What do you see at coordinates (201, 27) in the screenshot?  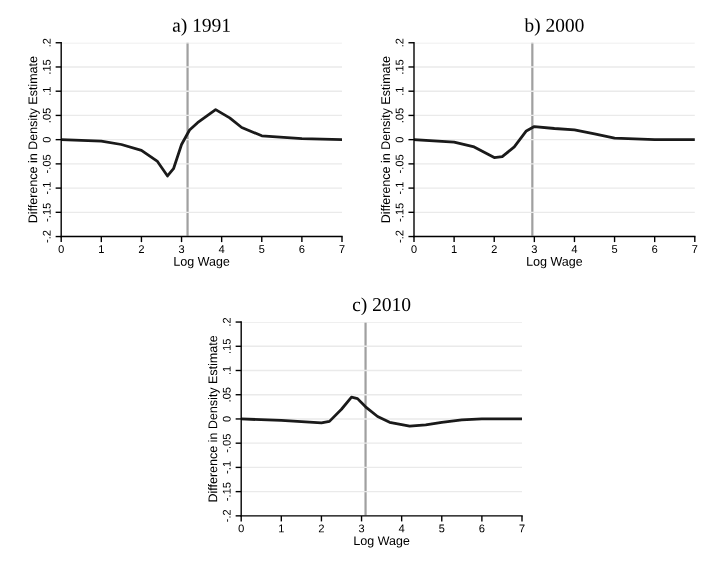 I see `chart-title: a) 1991` at bounding box center [201, 27].